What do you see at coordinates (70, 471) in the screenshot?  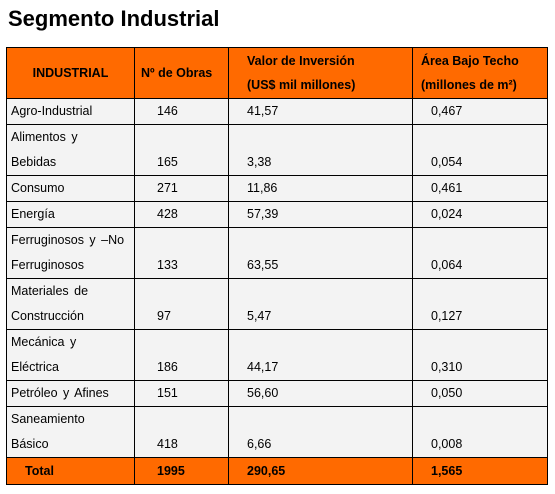 I see `total-label: Total` at bounding box center [70, 471].